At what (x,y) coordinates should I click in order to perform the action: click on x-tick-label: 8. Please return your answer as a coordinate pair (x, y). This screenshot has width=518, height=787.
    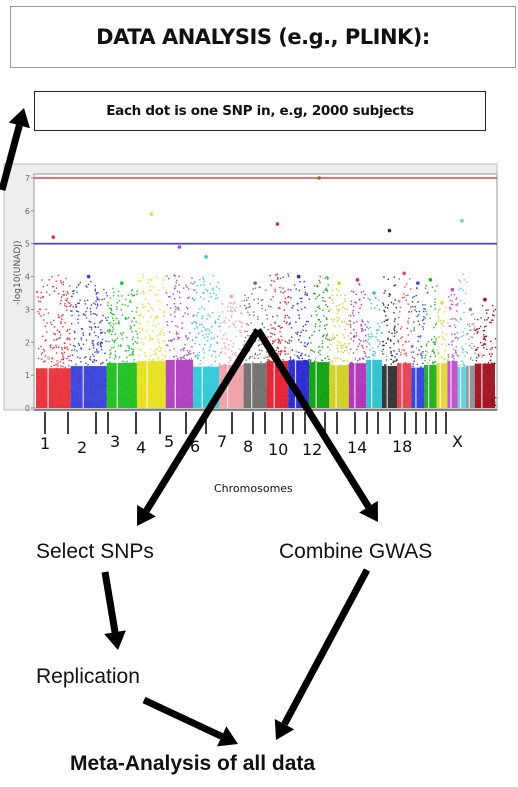
    Looking at the image, I should click on (248, 446).